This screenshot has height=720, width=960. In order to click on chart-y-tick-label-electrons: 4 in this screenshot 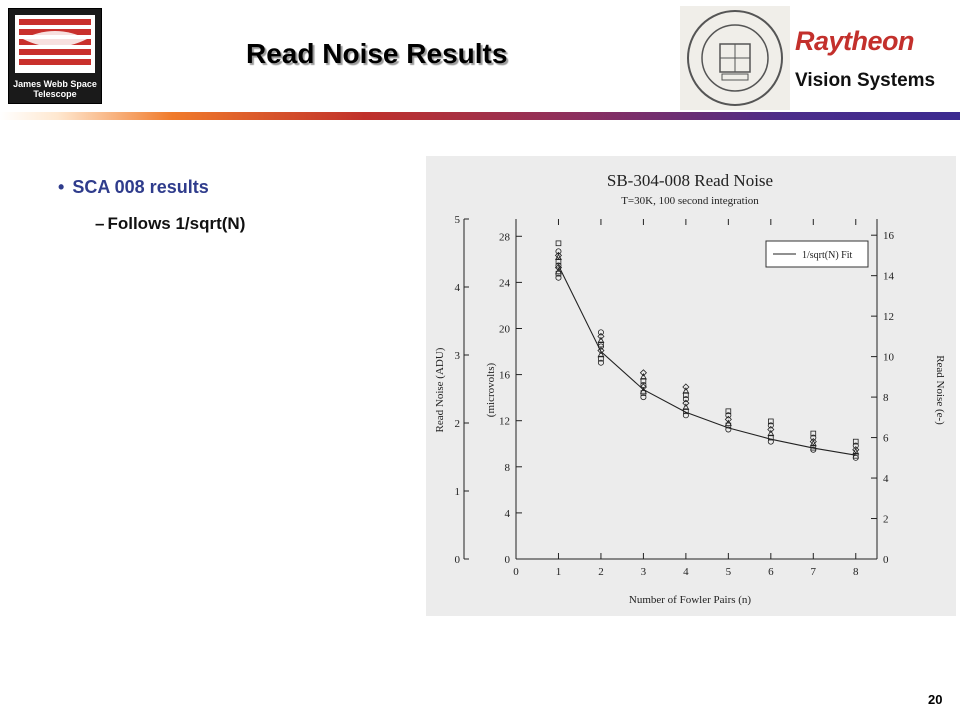, I will do `click(886, 479)`.